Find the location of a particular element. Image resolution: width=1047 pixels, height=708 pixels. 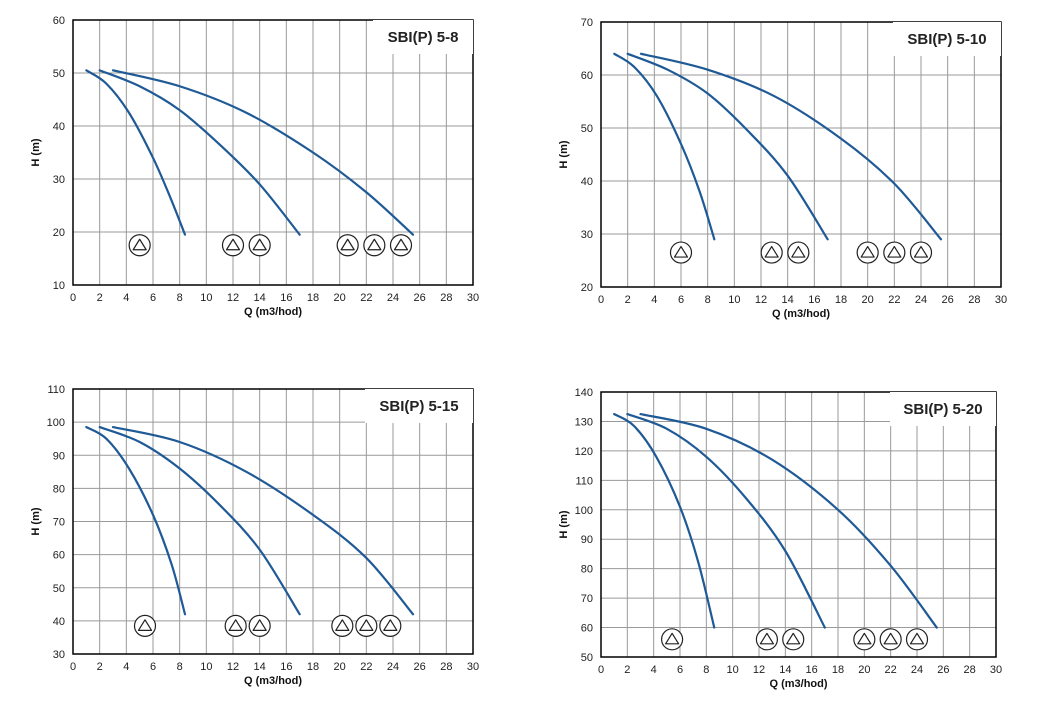

y-tick-label: 10 is located at coordinates (59, 286).